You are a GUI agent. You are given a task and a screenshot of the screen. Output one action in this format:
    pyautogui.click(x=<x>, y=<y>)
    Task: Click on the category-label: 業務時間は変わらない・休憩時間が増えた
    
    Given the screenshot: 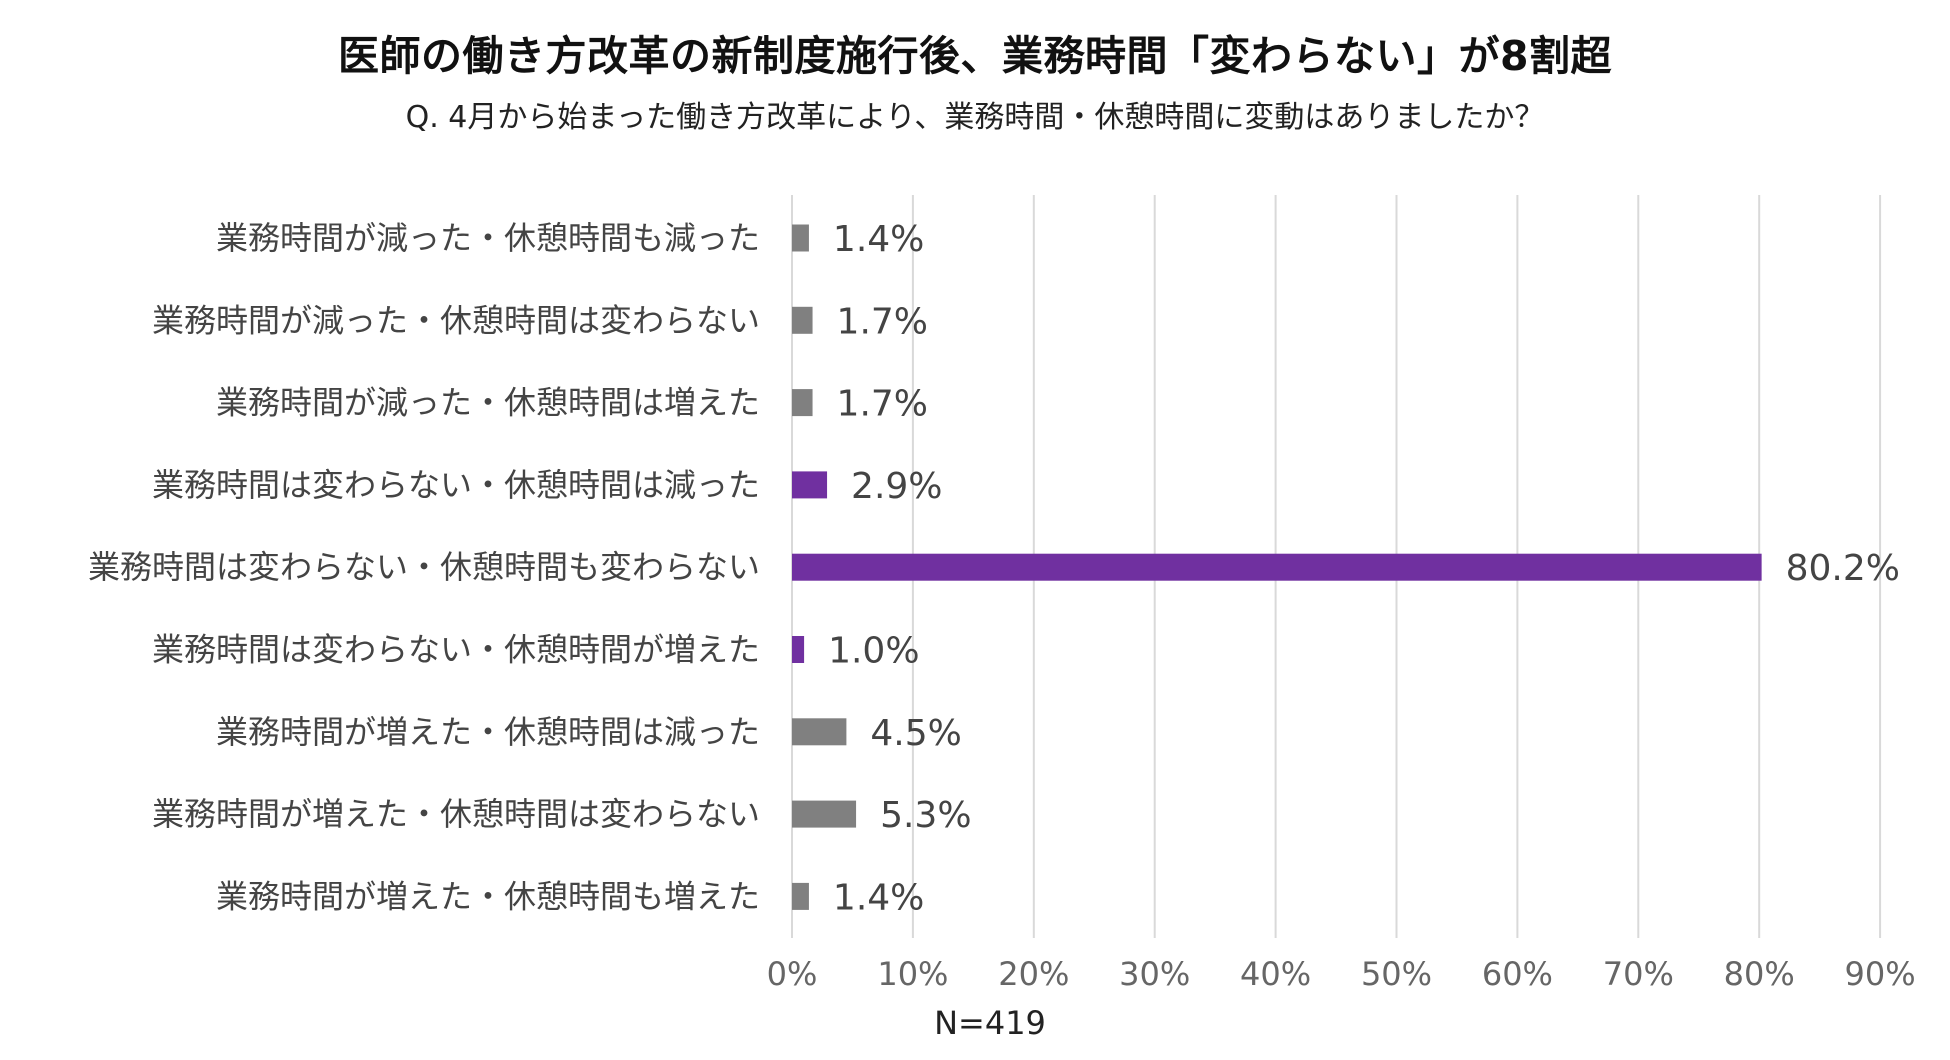 What is the action you would take?
    pyautogui.click(x=456, y=650)
    